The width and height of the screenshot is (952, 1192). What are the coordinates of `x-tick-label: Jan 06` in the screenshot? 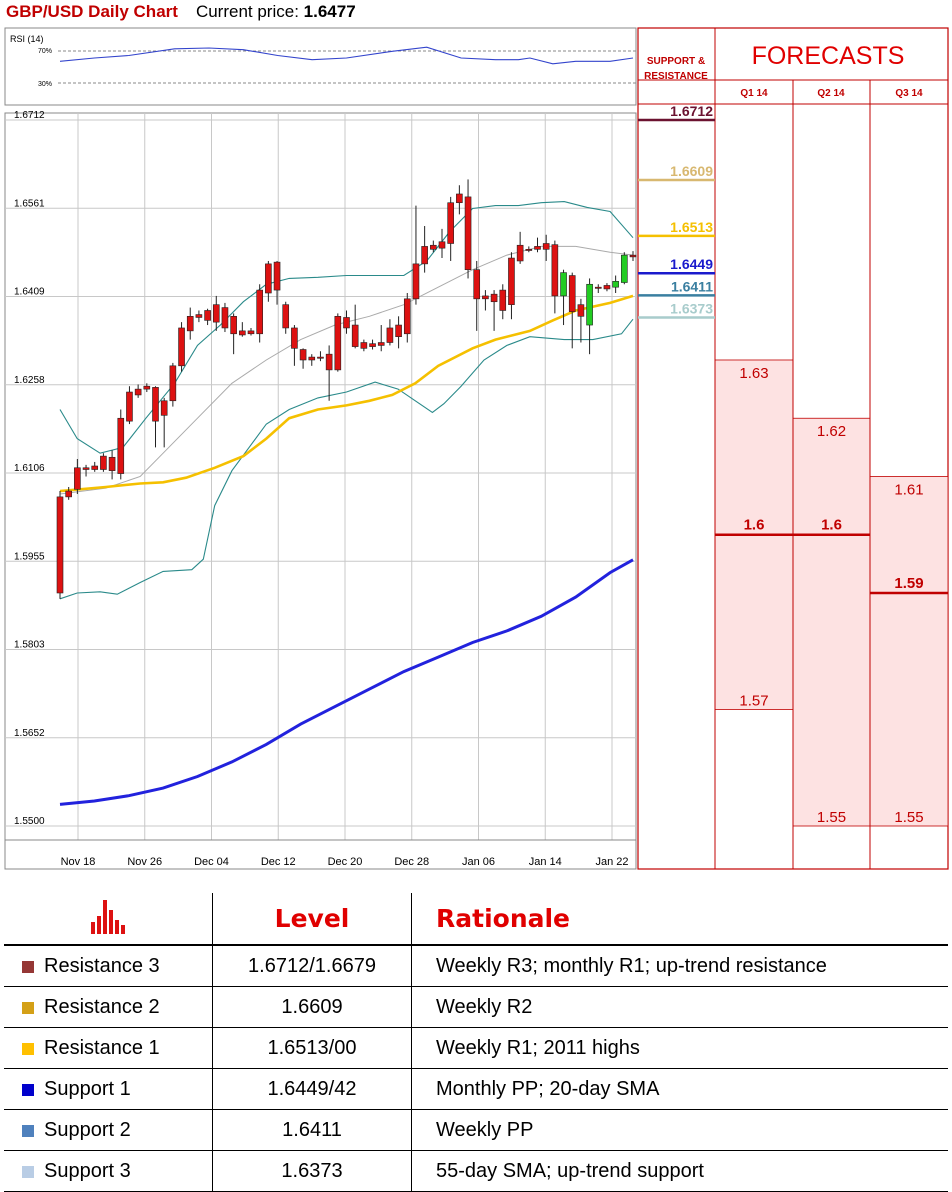 It's located at (478, 862).